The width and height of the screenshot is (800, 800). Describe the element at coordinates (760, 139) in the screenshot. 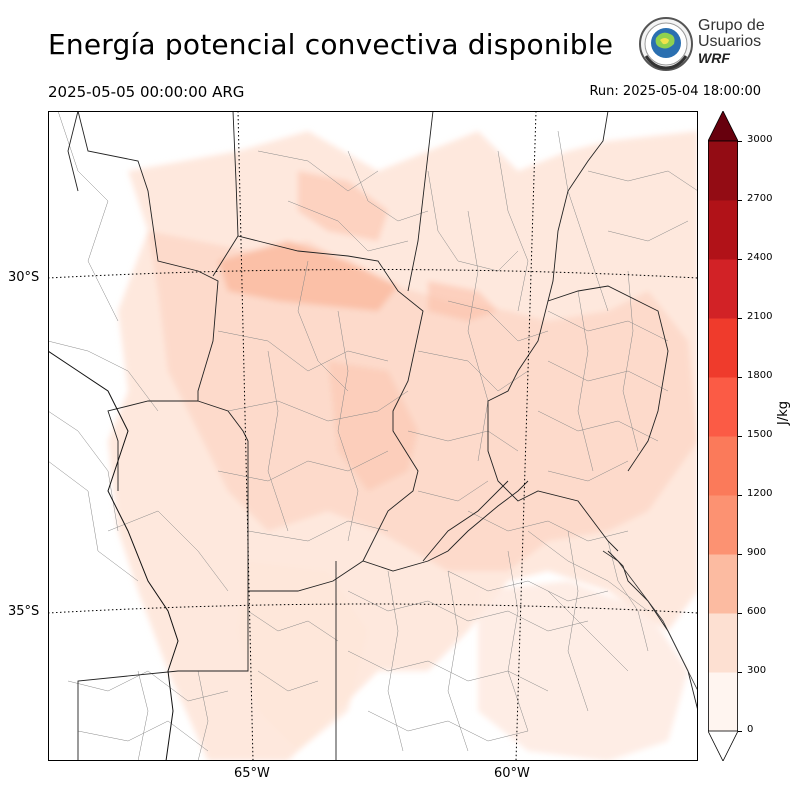

I see `colorbar-tick-label: 3000` at that location.